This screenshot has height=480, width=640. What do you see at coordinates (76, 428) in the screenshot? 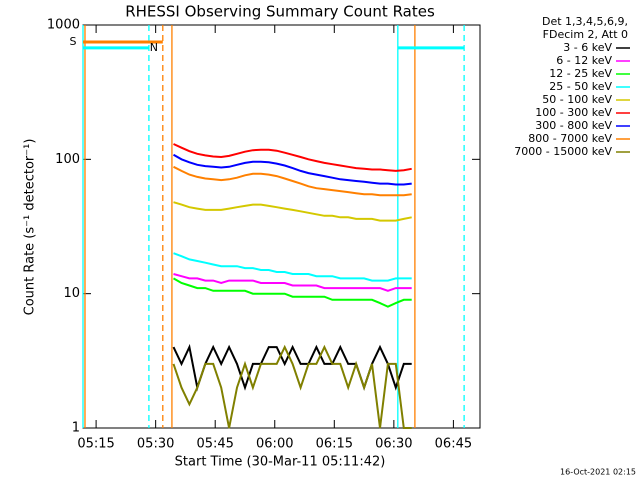
I see `y-tick-label: 1` at bounding box center [76, 428].